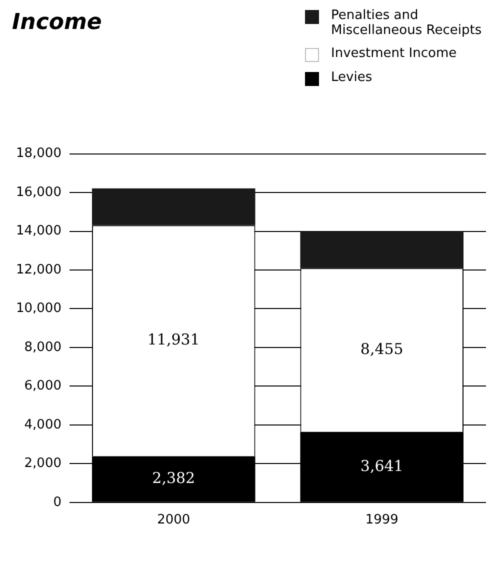 This screenshot has width=498, height=563. Describe the element at coordinates (382, 349) in the screenshot. I see `data-label: 8,455` at that location.